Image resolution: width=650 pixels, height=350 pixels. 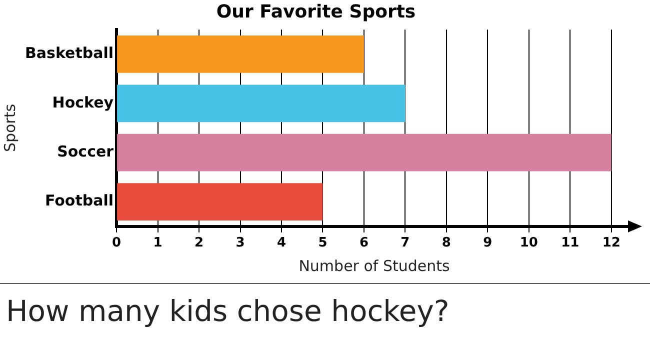 What do you see at coordinates (316, 11) in the screenshot?
I see `chart-title: Our Favorite Sports` at bounding box center [316, 11].